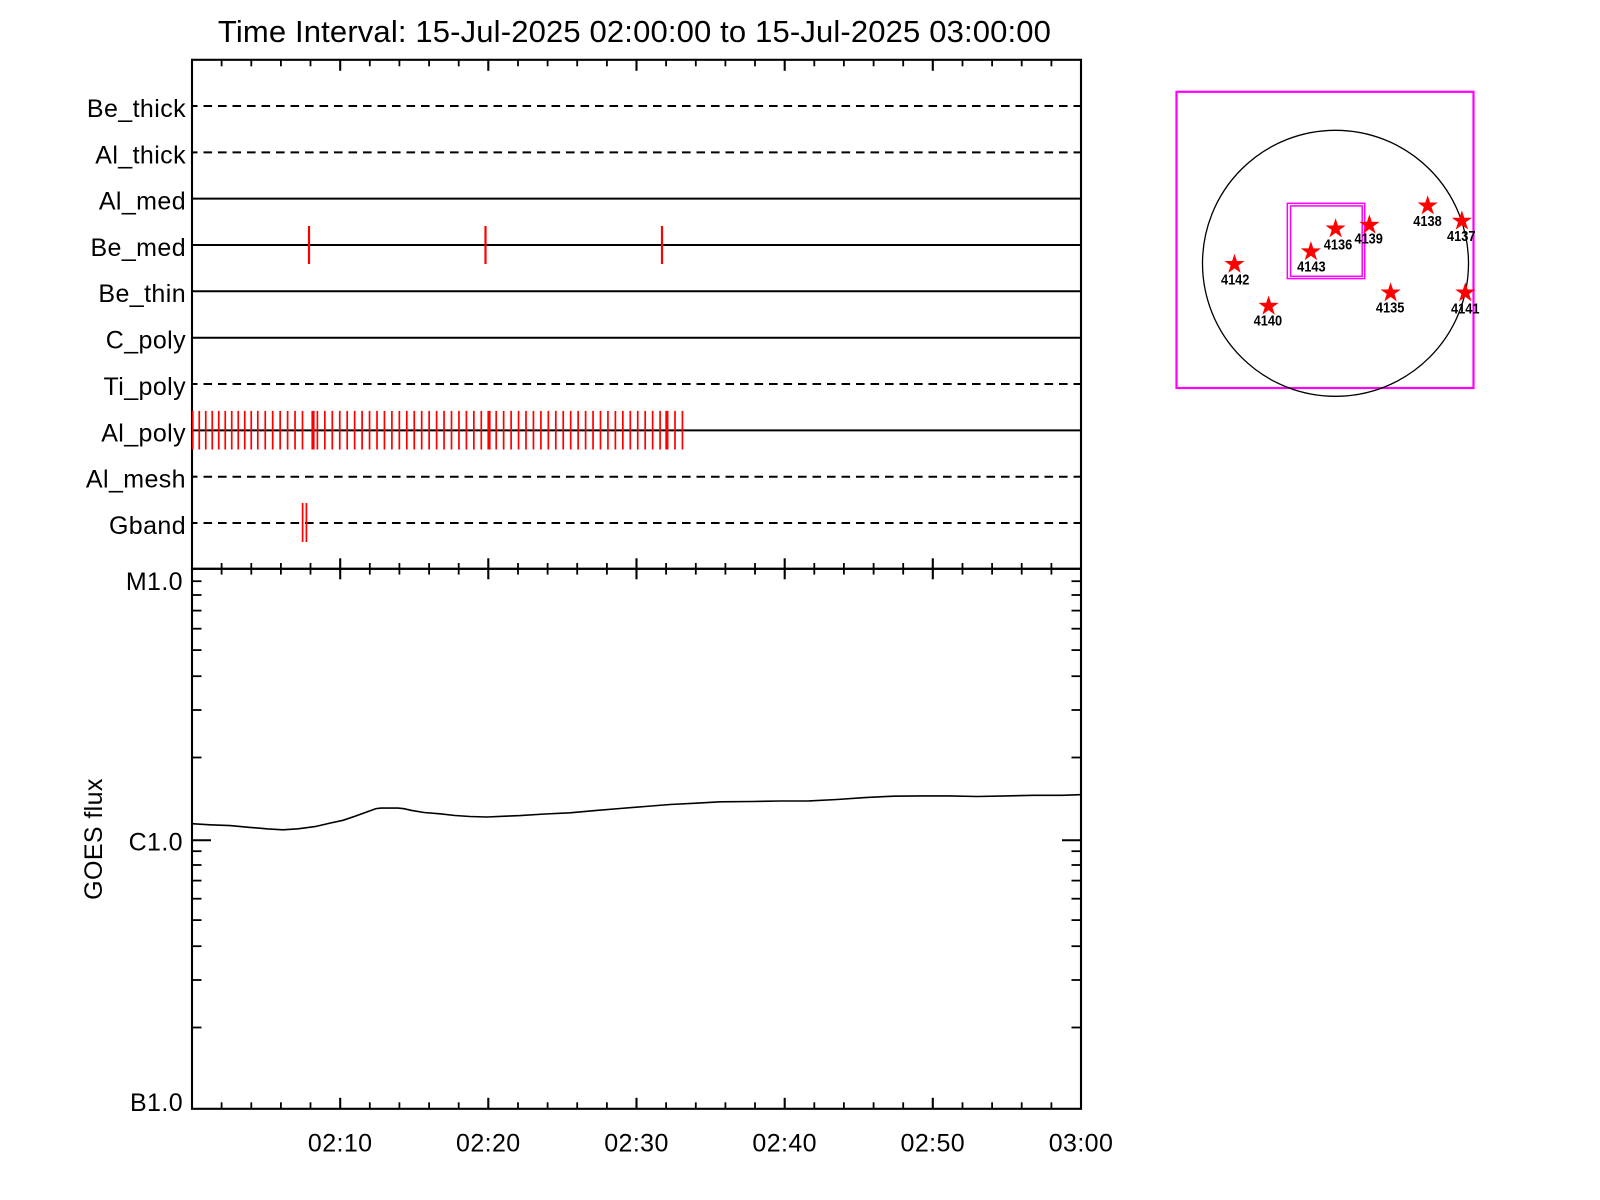 The height and width of the screenshot is (1200, 1600). I want to click on svg-text: 02:10, so click(340, 1144).